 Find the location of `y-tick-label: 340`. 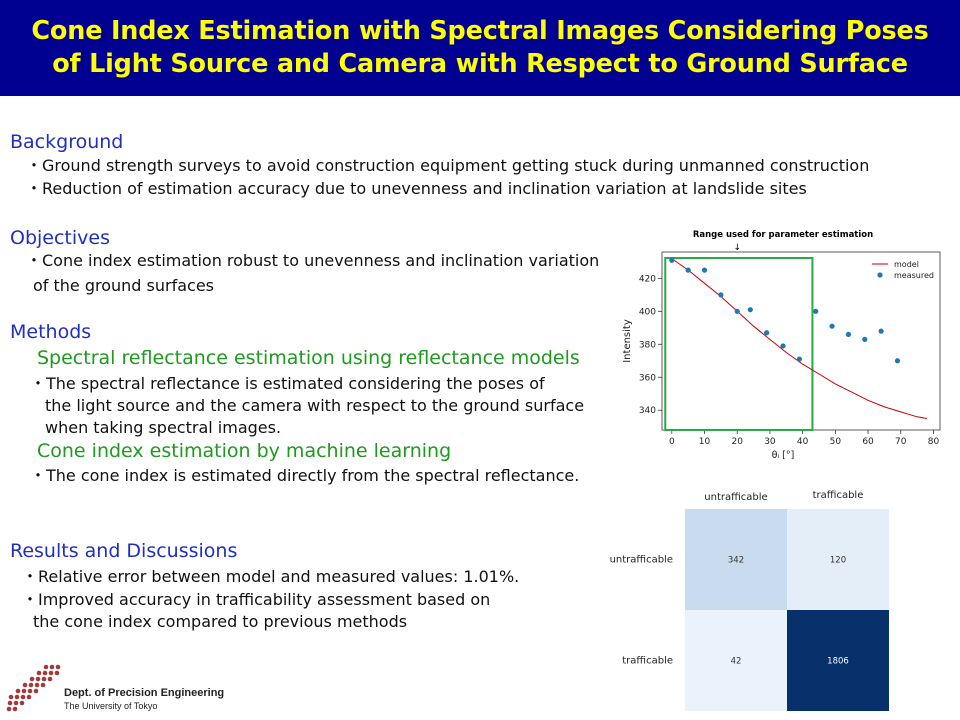

y-tick-label: 340 is located at coordinates (647, 411).